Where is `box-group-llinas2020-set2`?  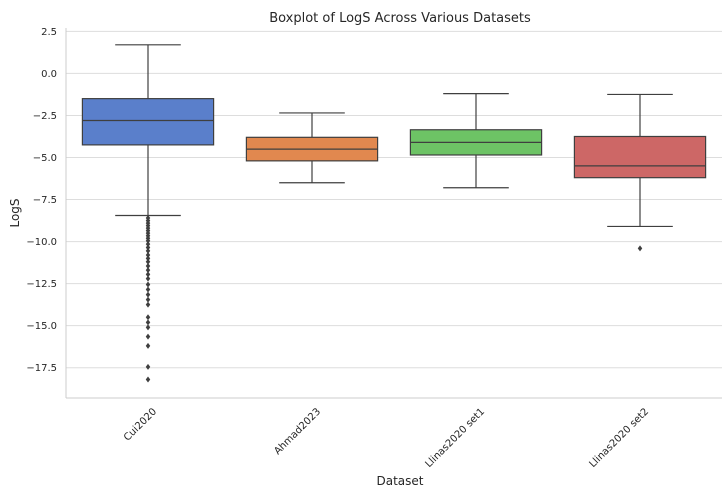 box-group-llinas2020-set2 is located at coordinates (640, 172).